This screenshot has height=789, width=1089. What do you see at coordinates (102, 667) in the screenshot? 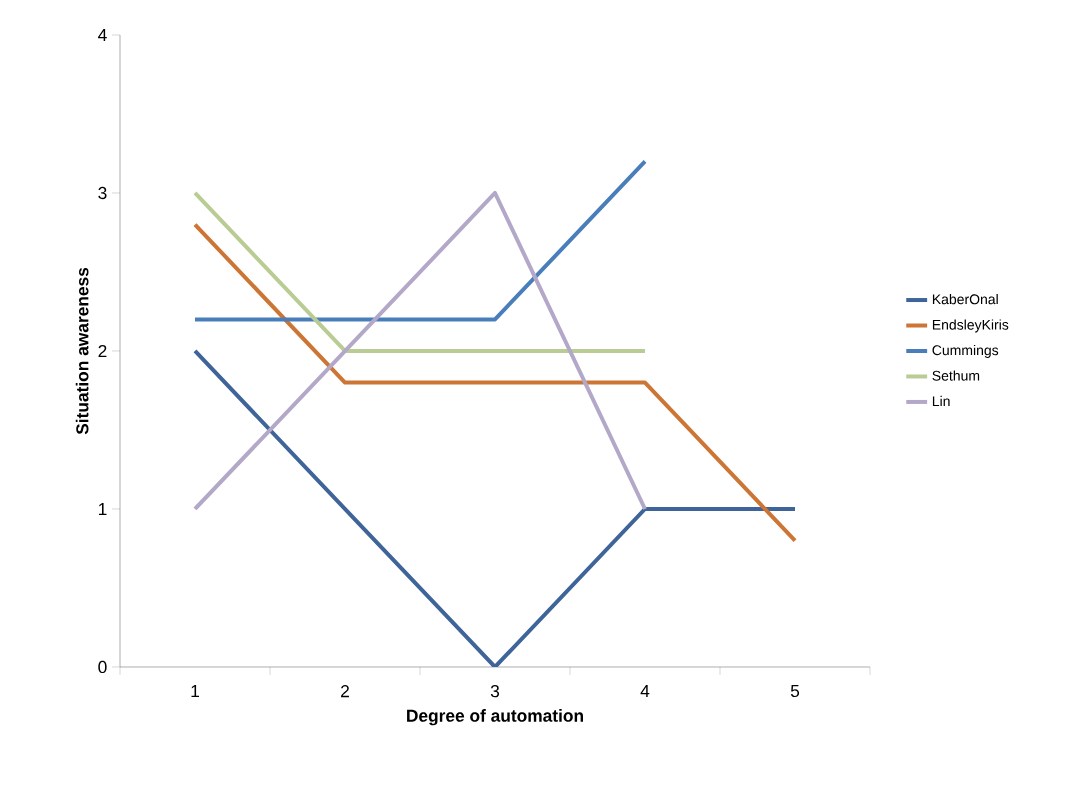
I see `y-tick-label: 0` at bounding box center [102, 667].